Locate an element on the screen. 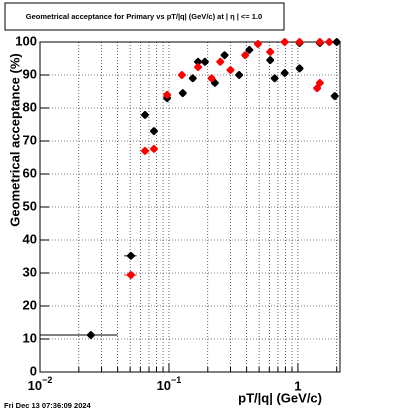 The image size is (400, 414). y-tick-label: 10 is located at coordinates (30, 337).